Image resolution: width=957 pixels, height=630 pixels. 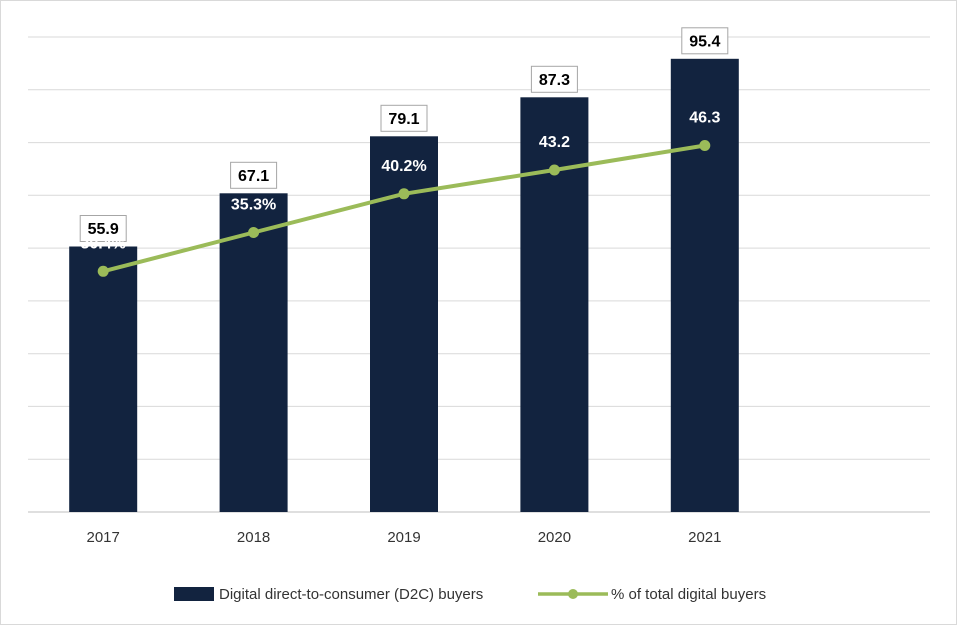 I want to click on line-data-label: 46.3, so click(x=704, y=118).